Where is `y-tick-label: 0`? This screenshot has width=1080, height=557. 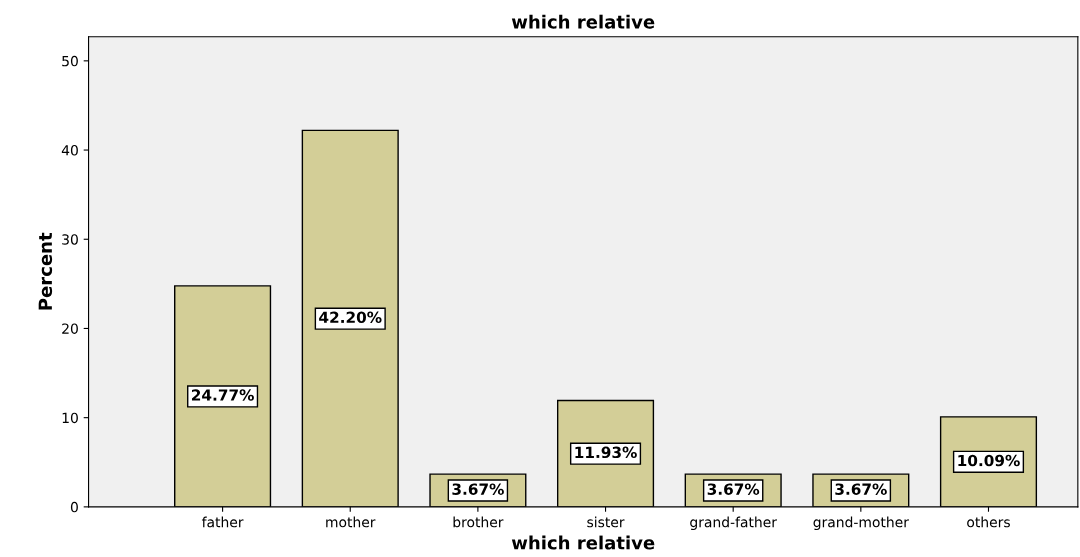
y-tick-label: 0 is located at coordinates (74, 507).